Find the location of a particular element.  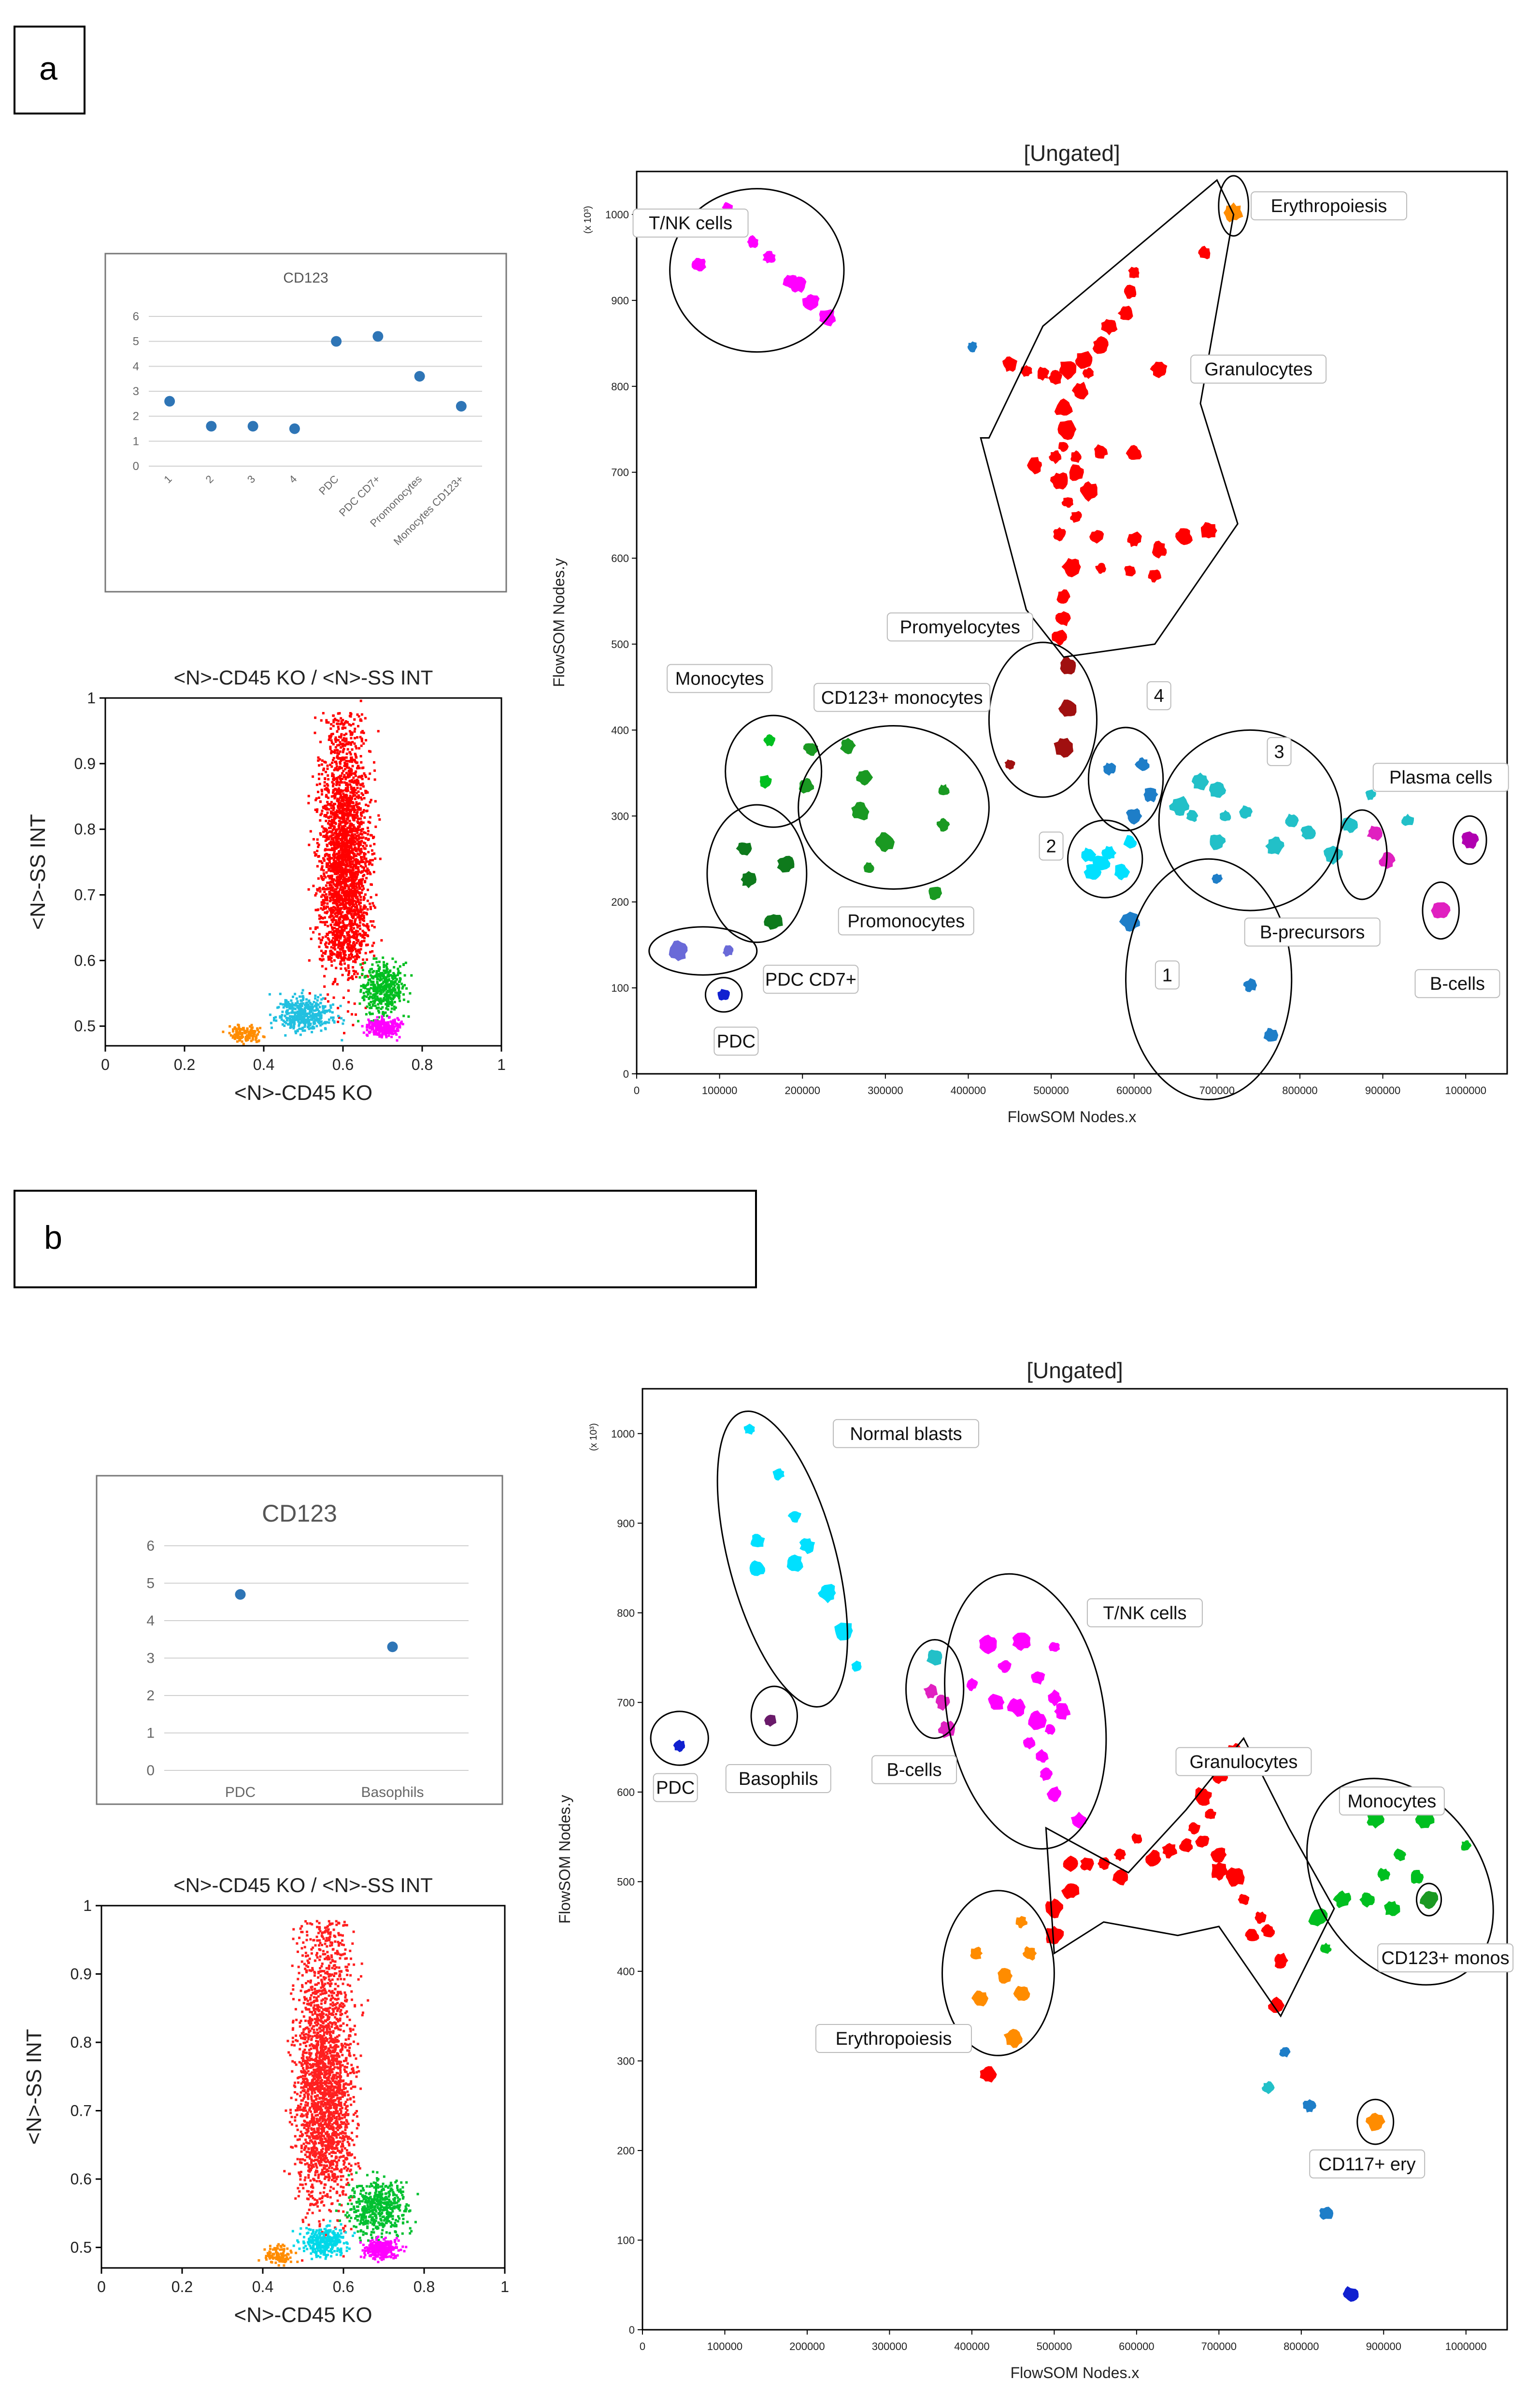

label-text: Promonocytes is located at coordinates (906, 921).